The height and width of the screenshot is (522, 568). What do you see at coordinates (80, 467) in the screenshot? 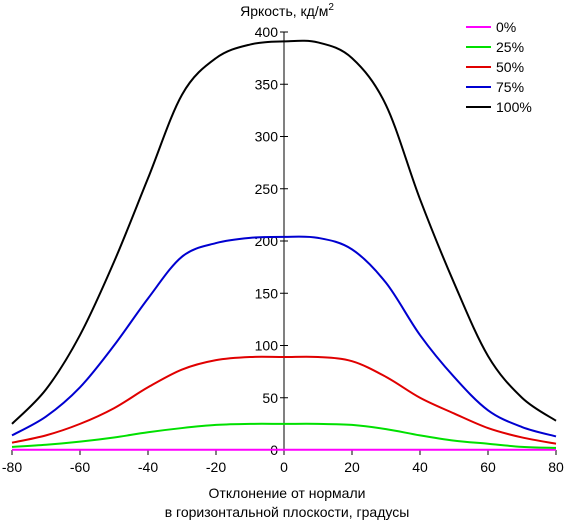
I see `x-tick-label: -60` at bounding box center [80, 467].